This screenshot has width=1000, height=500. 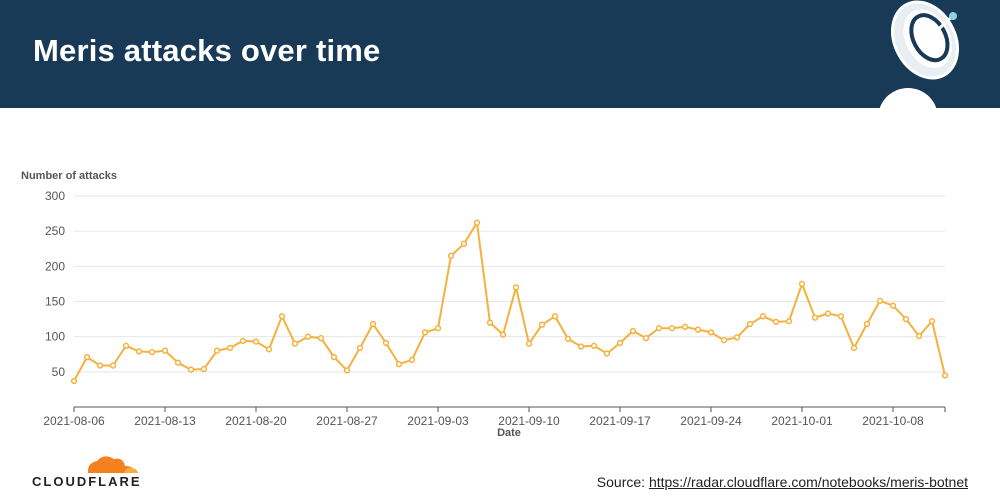 What do you see at coordinates (509, 433) in the screenshot?
I see `x-axis-label: Date` at bounding box center [509, 433].